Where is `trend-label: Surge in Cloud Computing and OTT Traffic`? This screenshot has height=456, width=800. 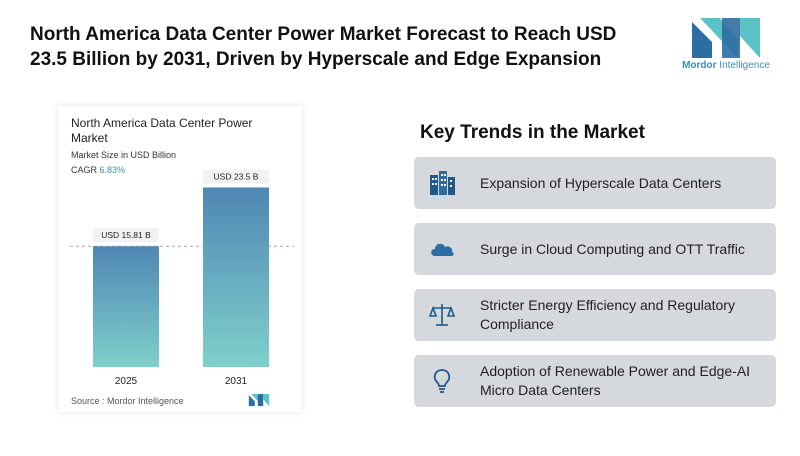 trend-label: Surge in Cloud Computing and OTT Traffic is located at coordinates (612, 248).